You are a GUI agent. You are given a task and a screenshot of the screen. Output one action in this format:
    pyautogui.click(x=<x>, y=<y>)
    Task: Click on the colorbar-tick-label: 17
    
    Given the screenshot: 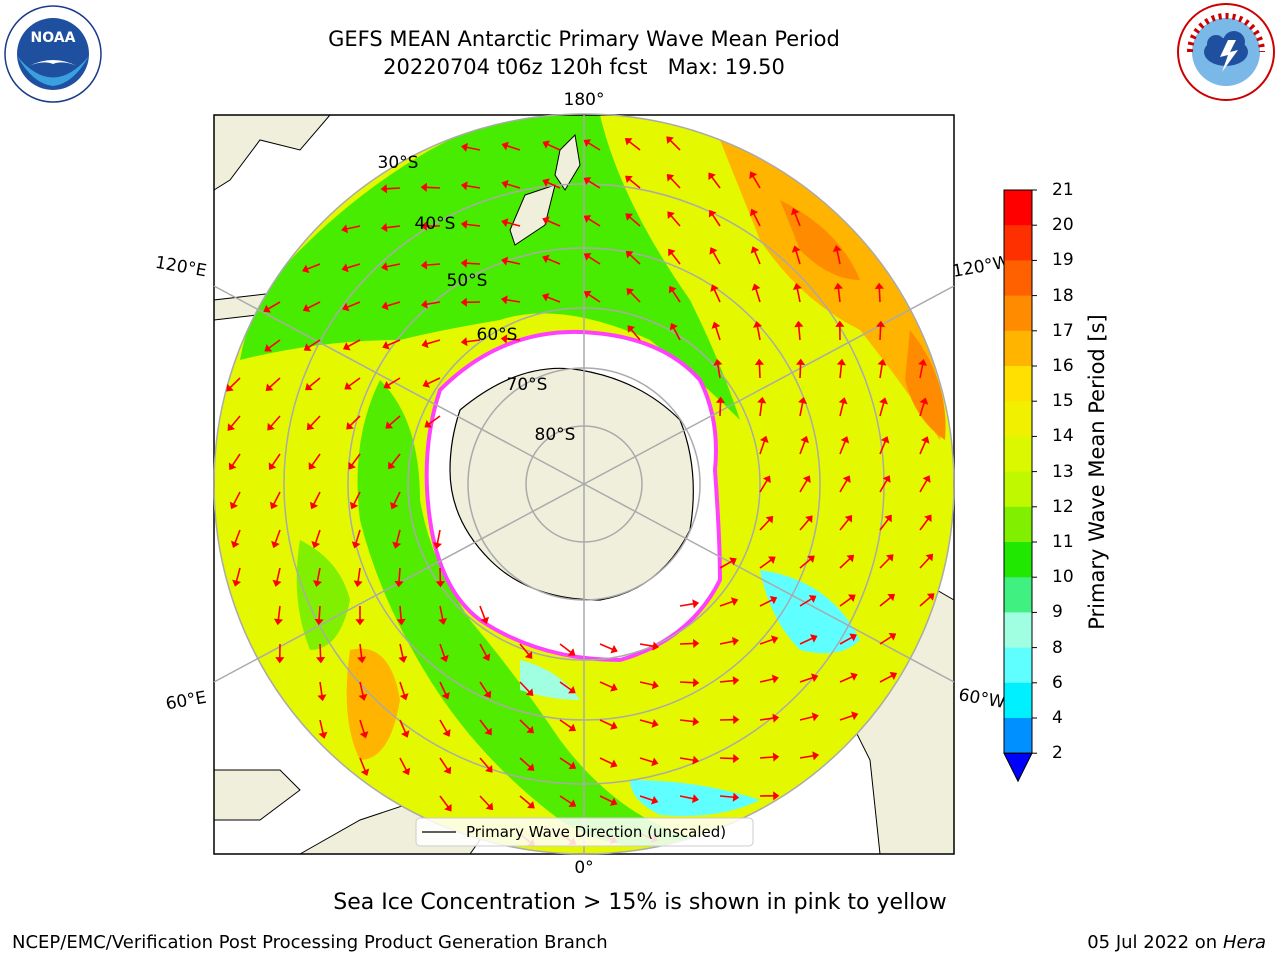 What is the action you would take?
    pyautogui.click(x=1063, y=330)
    